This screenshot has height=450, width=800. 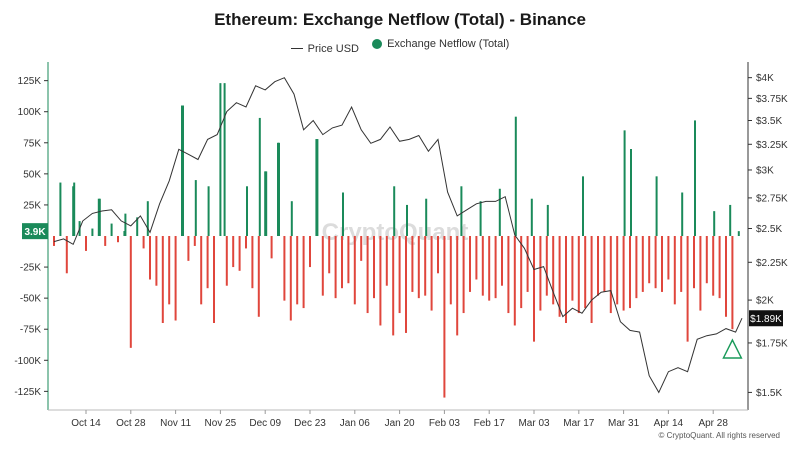 I want to click on right-tick-label: $3.25K, so click(x=772, y=145).